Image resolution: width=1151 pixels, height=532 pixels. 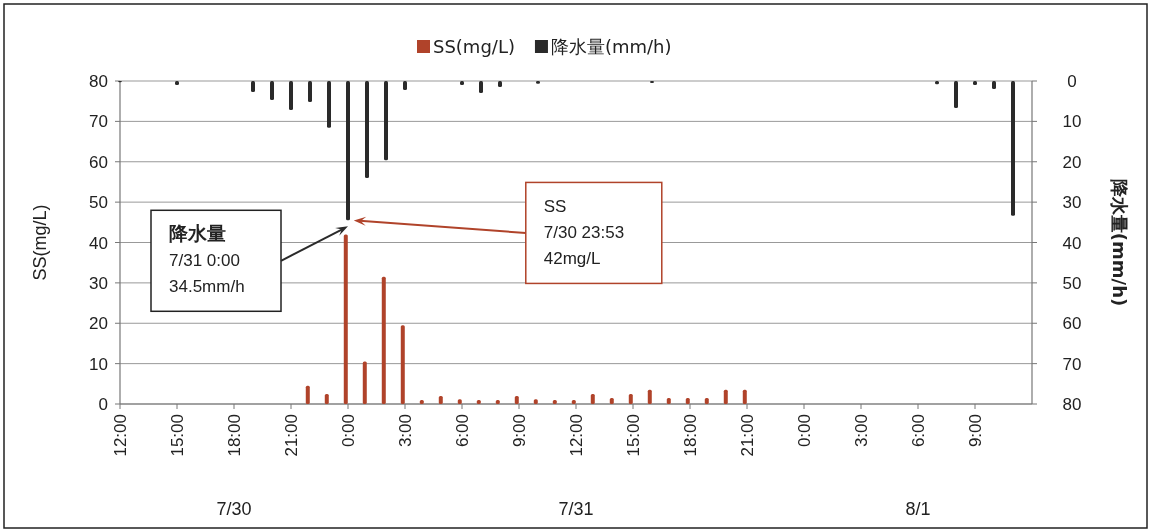 What do you see at coordinates (584, 233) in the screenshot?
I see `annotation: SS 7/30 23:53 42mg/L` at bounding box center [584, 233].